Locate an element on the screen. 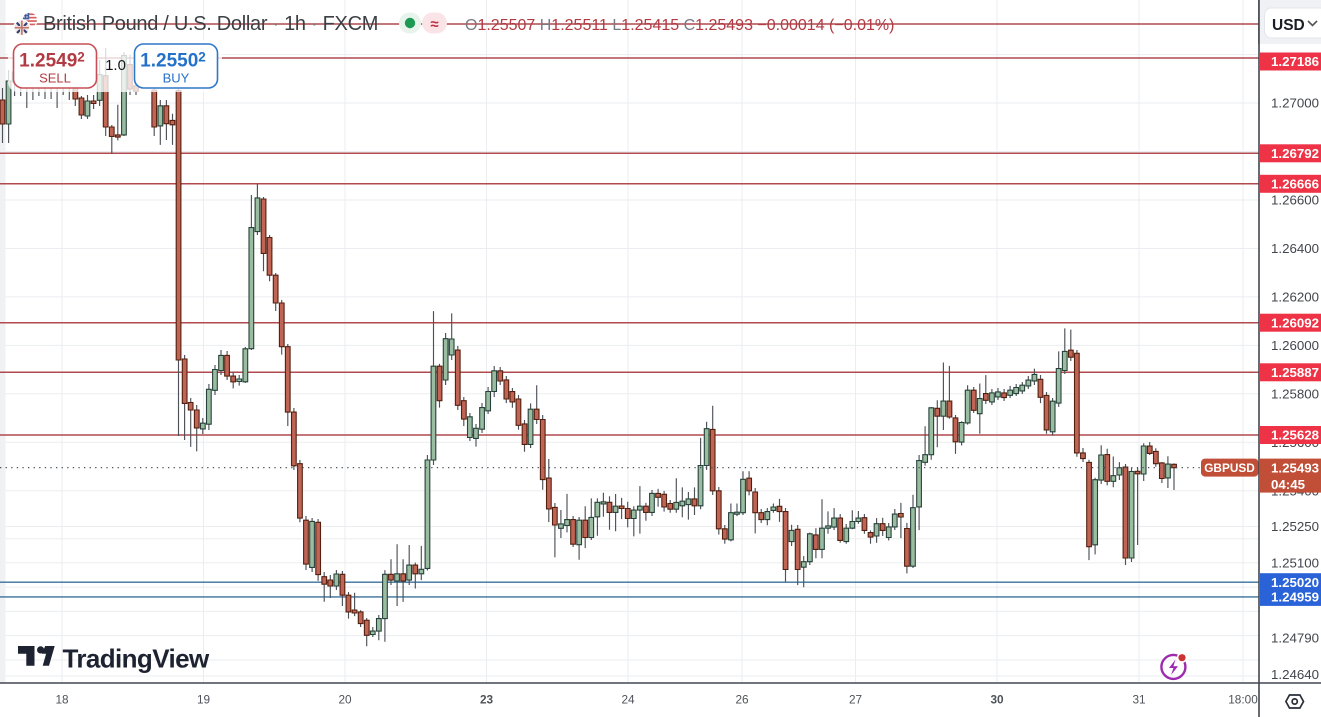 The image size is (1321, 717). svg-text: 1.27186 is located at coordinates (1295, 61).